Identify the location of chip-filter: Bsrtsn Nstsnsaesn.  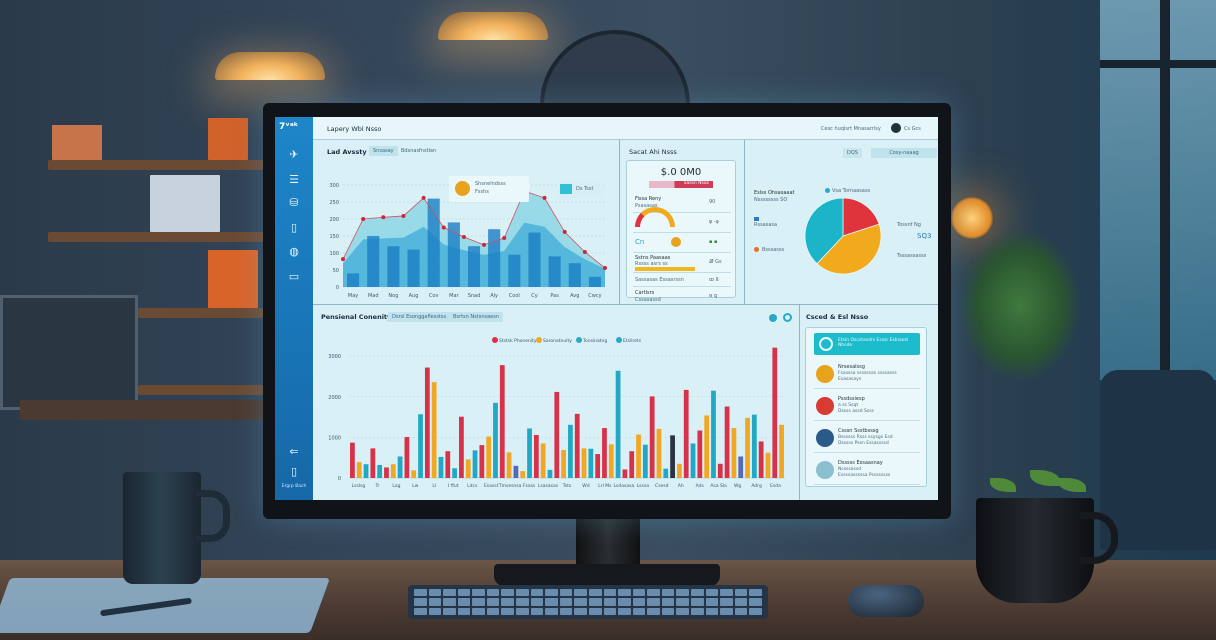
(476, 317).